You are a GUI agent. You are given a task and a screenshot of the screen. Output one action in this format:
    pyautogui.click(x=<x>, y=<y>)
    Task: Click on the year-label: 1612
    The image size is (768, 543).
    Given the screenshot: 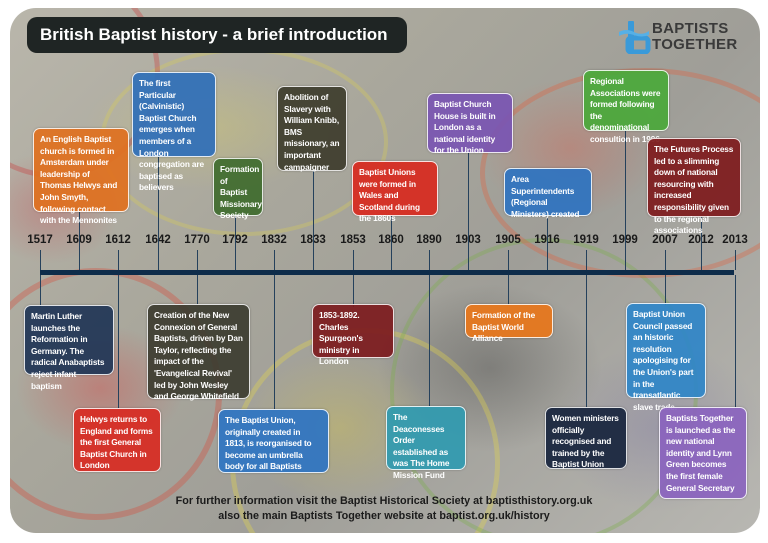 What is the action you would take?
    pyautogui.click(x=118, y=240)
    